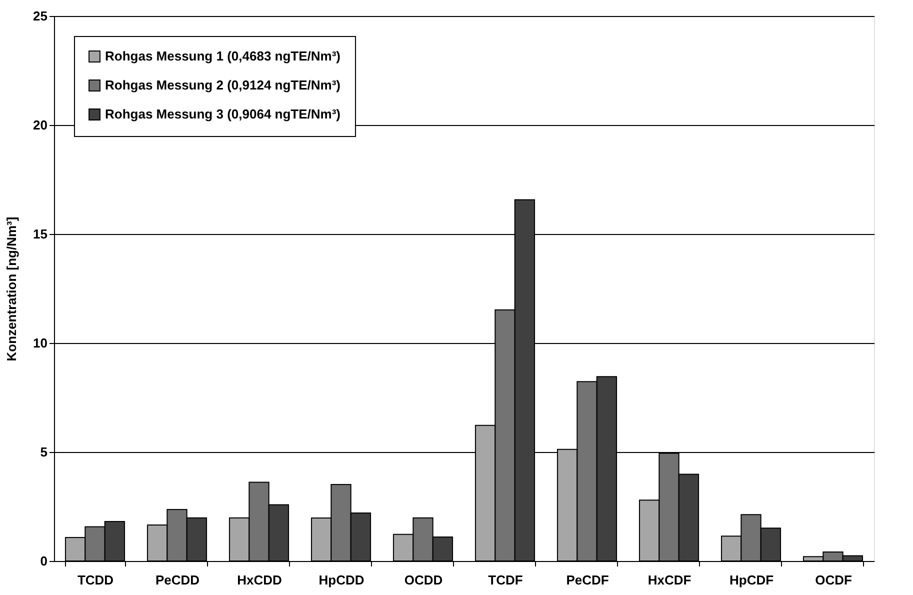 The height and width of the screenshot is (595, 913). What do you see at coordinates (222, 85) in the screenshot?
I see `legend-label: Rohgas Messung 2 (0,9124 ngTE/Nm³)` at bounding box center [222, 85].